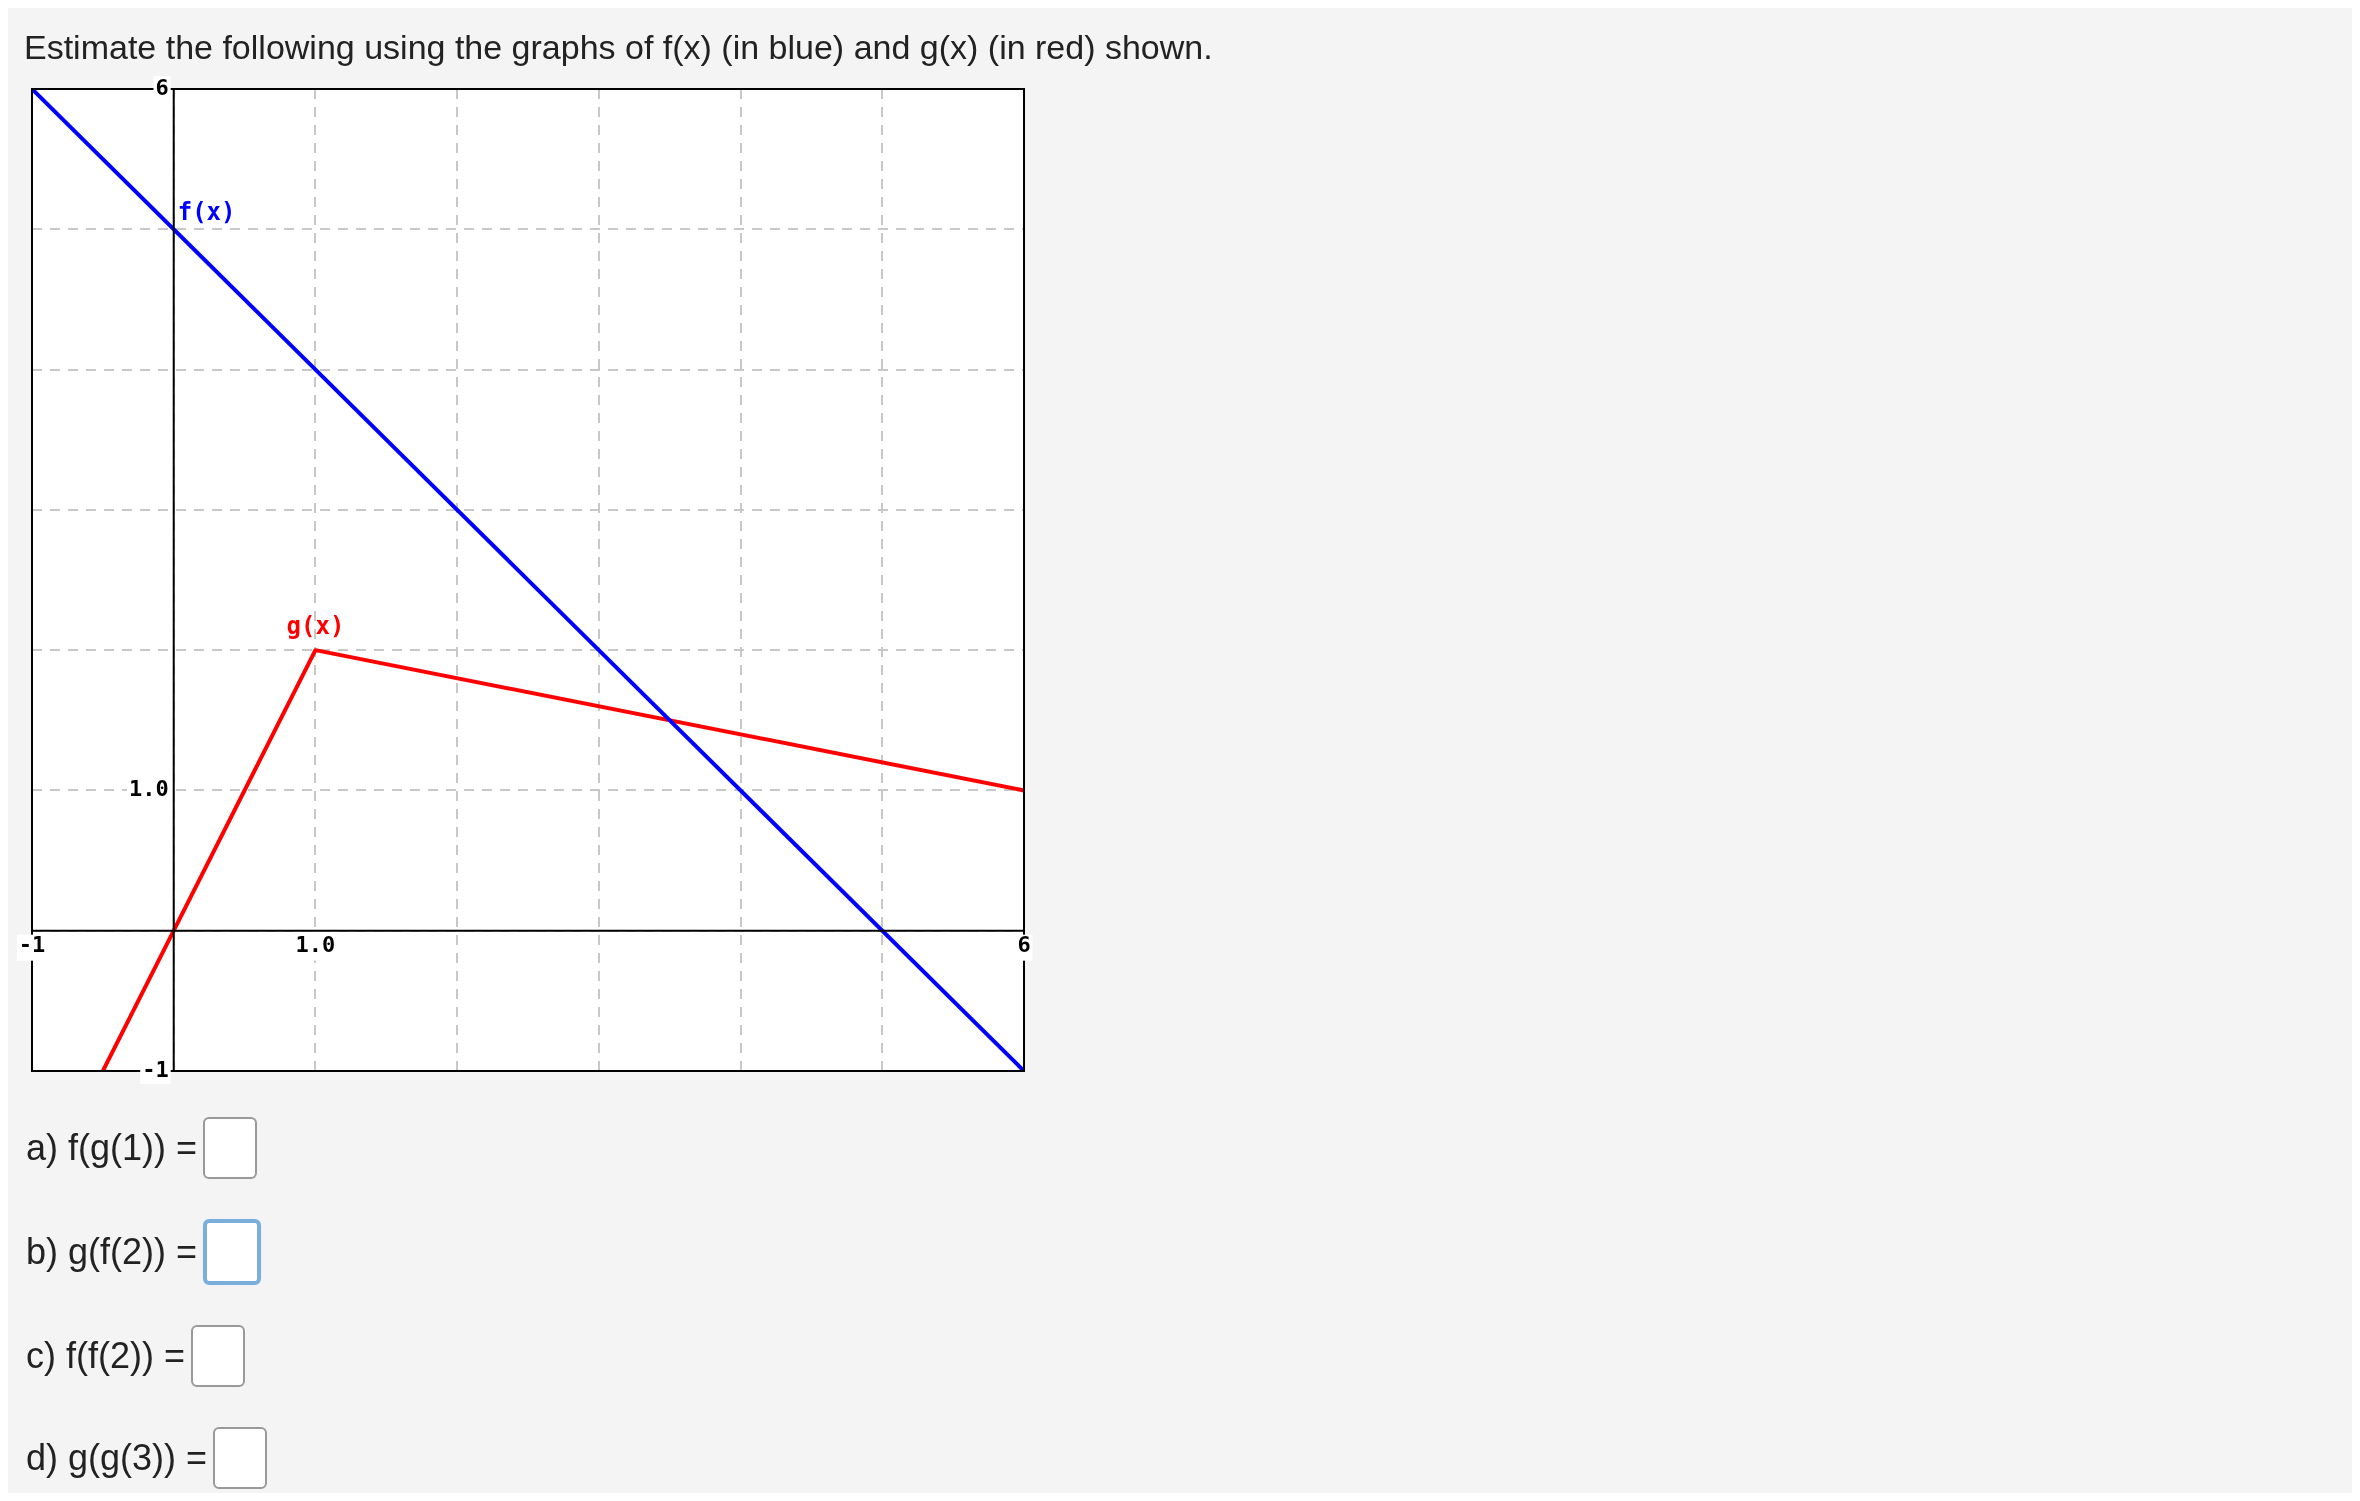 Image resolution: width=2360 pixels, height=1501 pixels. I want to click on text: c) f(f(2)) =, so click(105, 1356).